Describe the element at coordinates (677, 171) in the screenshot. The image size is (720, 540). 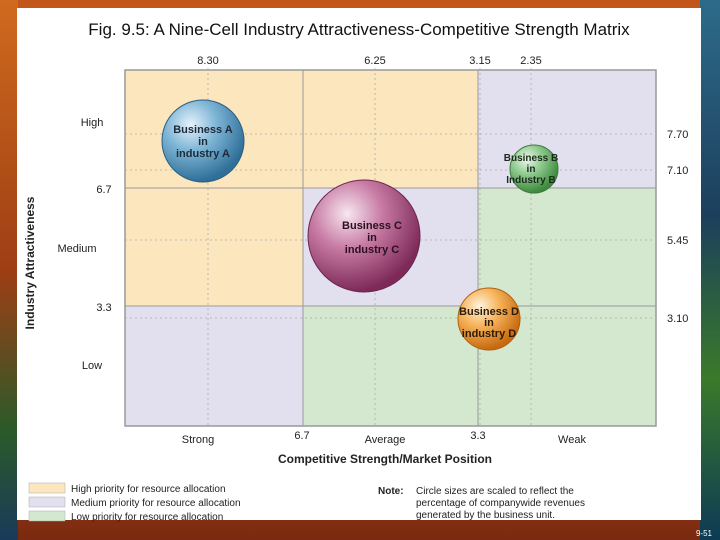
I see `right-value-label: 7.10` at that location.